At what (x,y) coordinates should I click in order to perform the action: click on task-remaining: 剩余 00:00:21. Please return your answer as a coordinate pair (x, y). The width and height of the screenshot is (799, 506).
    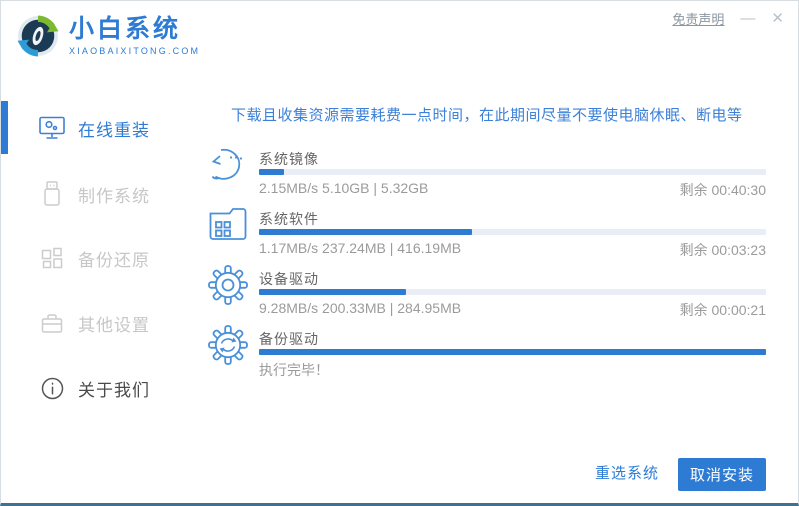
    Looking at the image, I should click on (722, 310).